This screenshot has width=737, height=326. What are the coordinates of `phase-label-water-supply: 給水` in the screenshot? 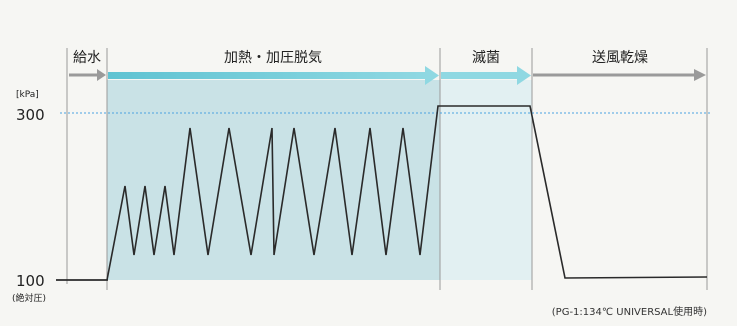 It's located at (87, 58).